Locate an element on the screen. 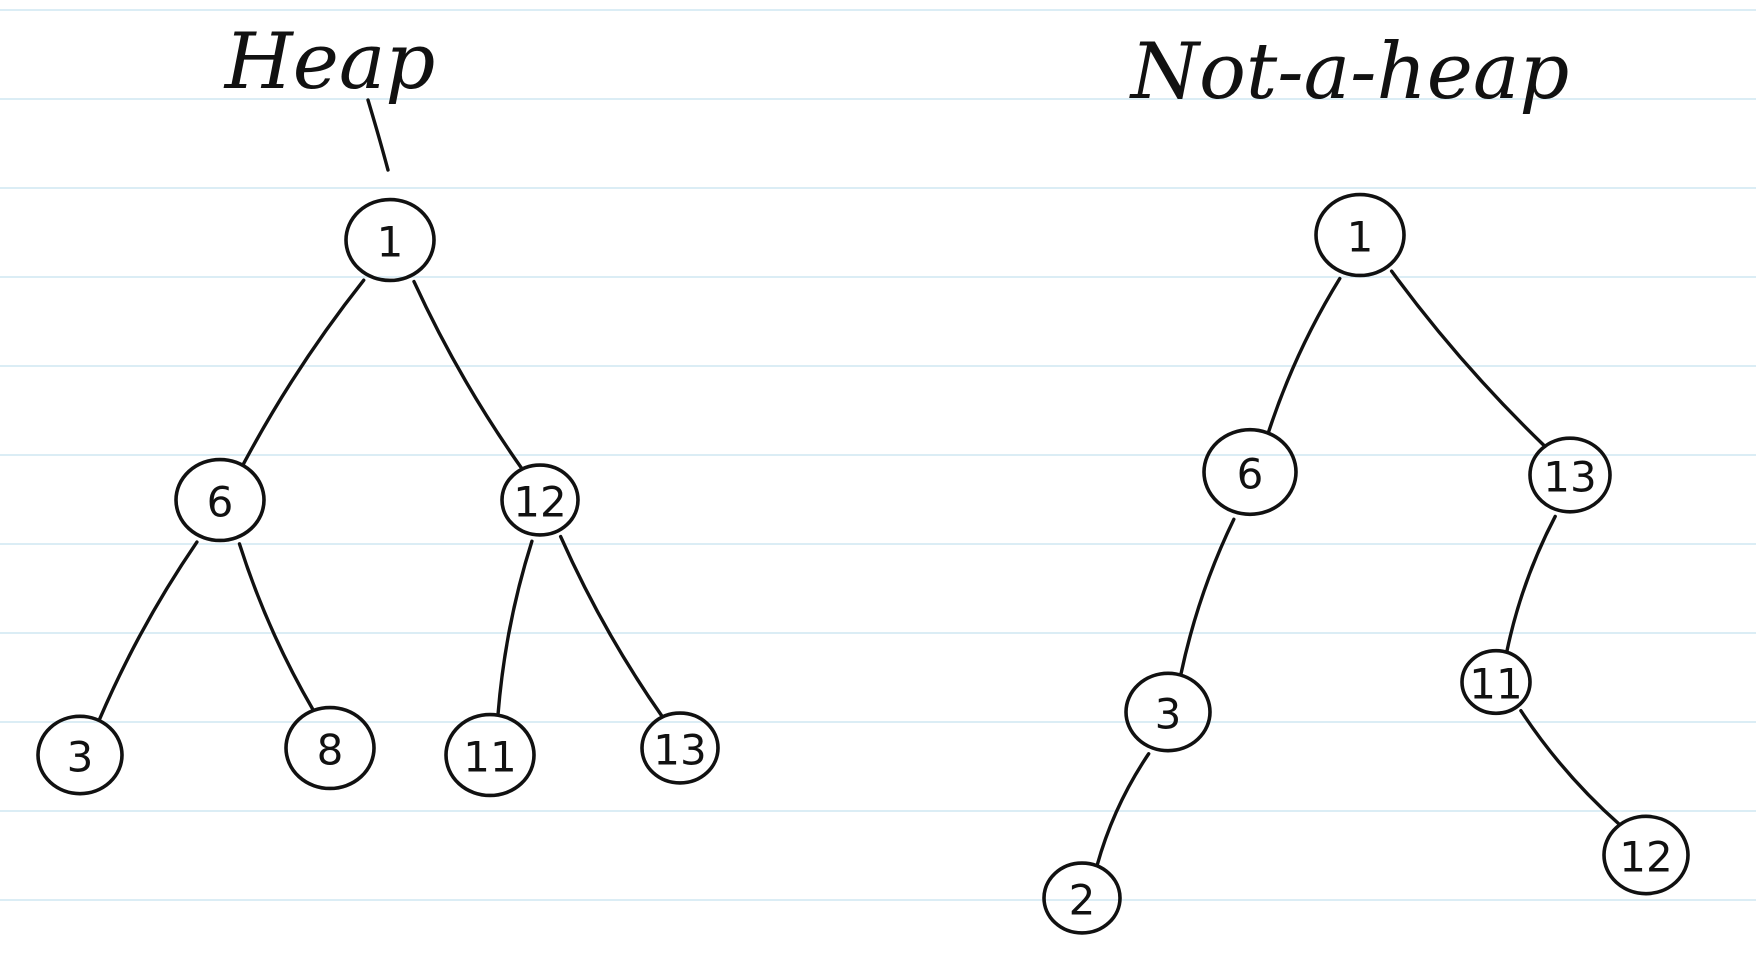 This screenshot has width=1756, height=962. not-a-heap-node-11: 11 is located at coordinates (1496, 682).